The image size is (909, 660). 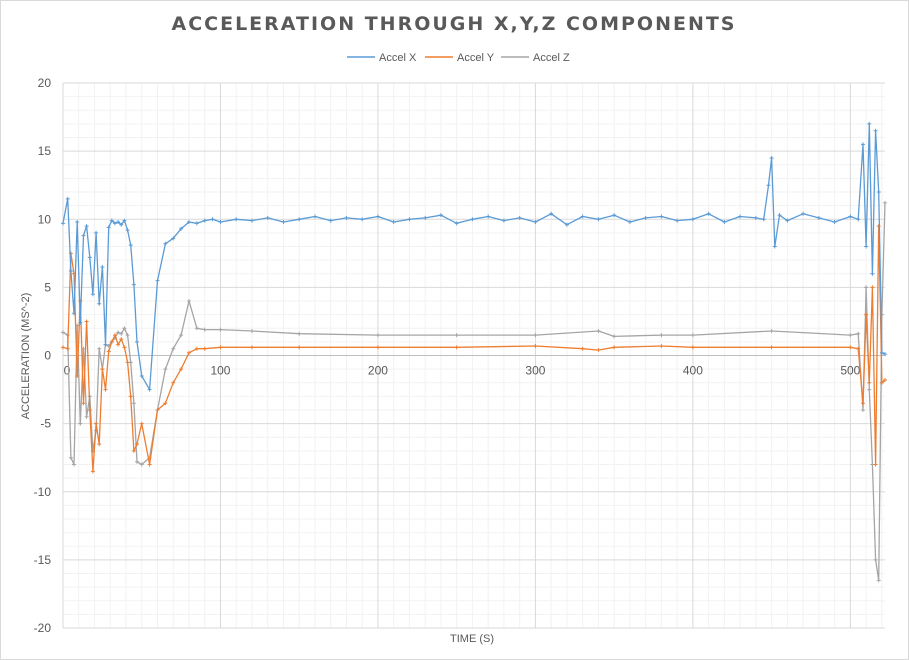 I want to click on y-tick-label: 5, so click(x=47, y=287).